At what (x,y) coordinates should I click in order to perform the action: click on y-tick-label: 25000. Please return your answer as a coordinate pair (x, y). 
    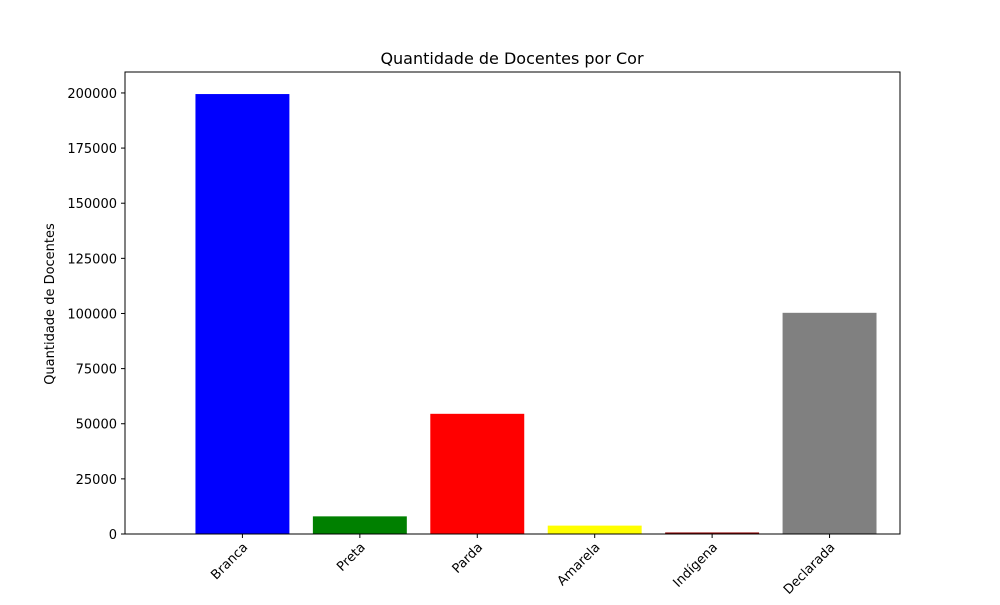
    Looking at the image, I should click on (96, 480).